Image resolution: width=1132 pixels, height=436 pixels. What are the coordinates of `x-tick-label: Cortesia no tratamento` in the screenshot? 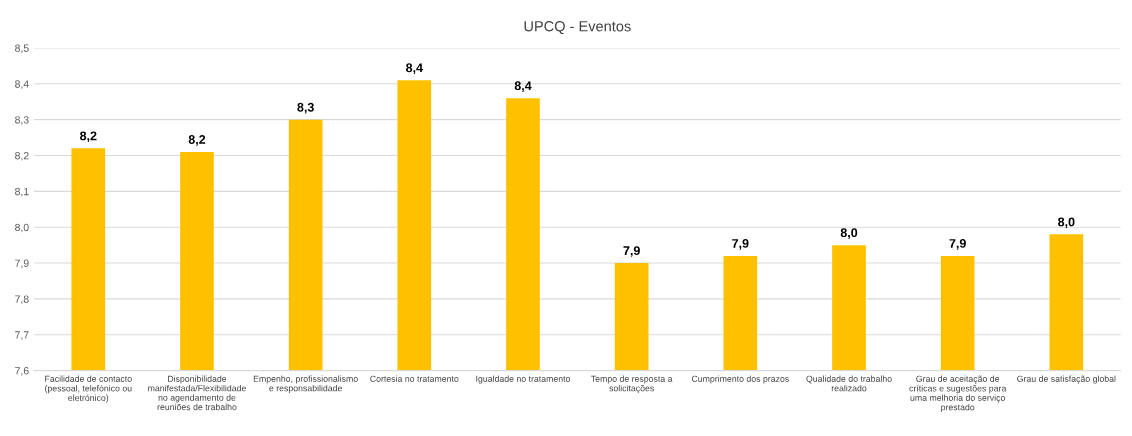 It's located at (414, 378).